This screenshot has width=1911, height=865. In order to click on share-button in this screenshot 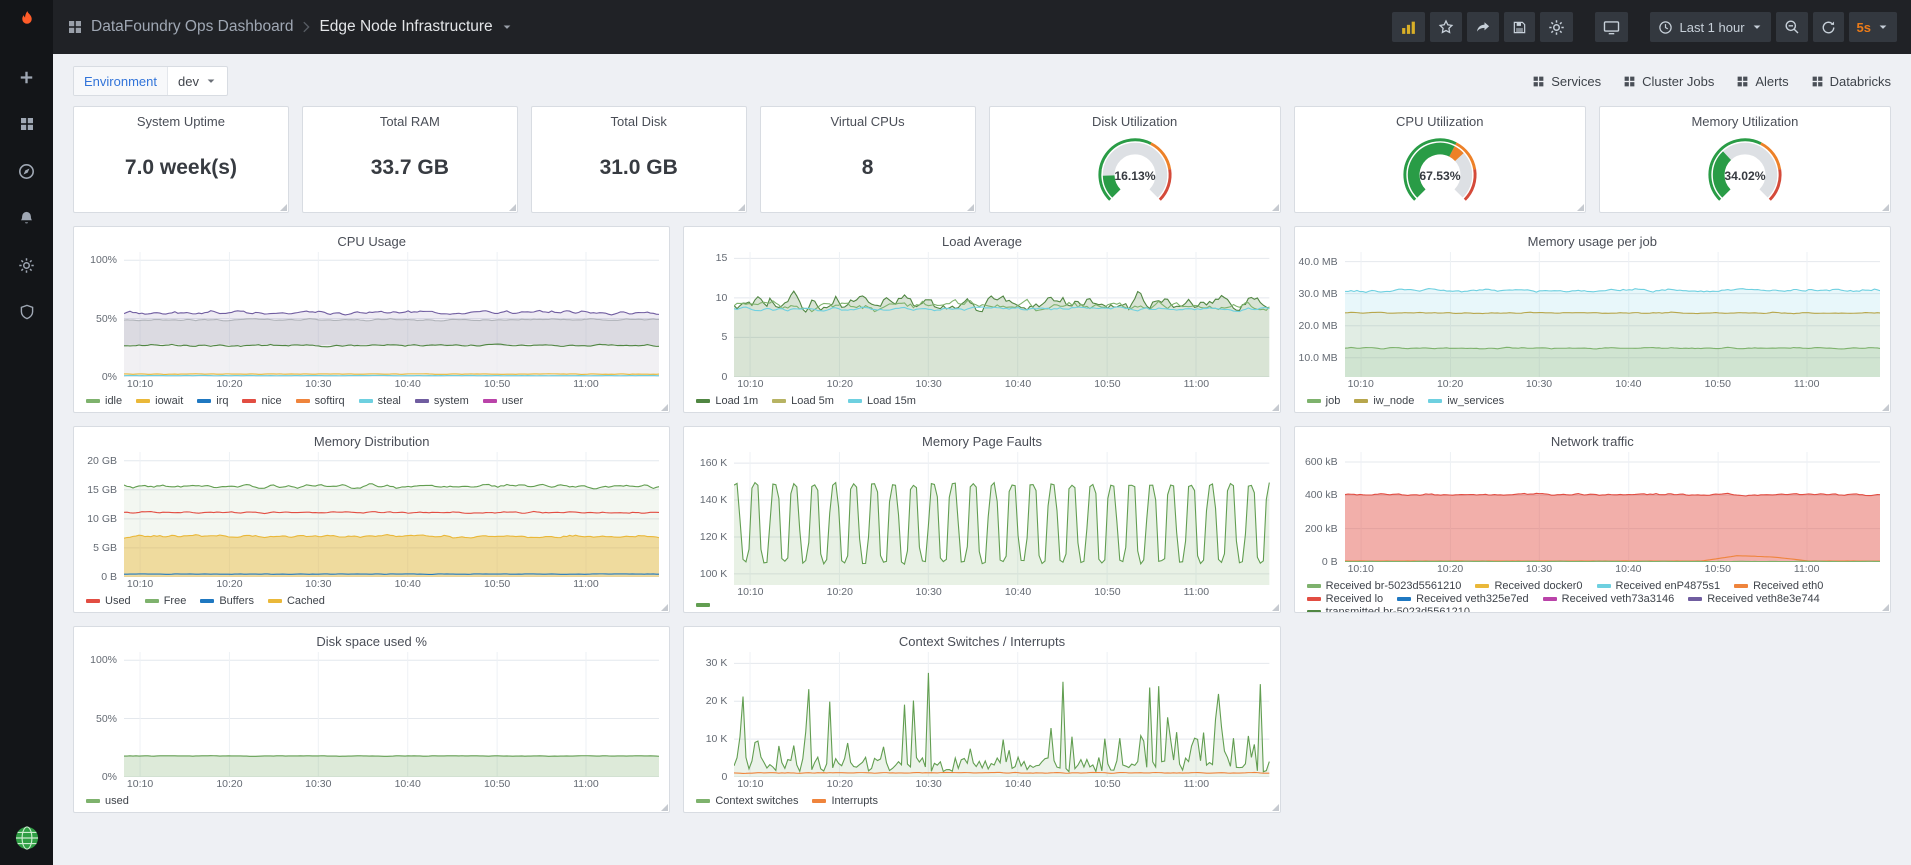, I will do `click(1483, 27)`.